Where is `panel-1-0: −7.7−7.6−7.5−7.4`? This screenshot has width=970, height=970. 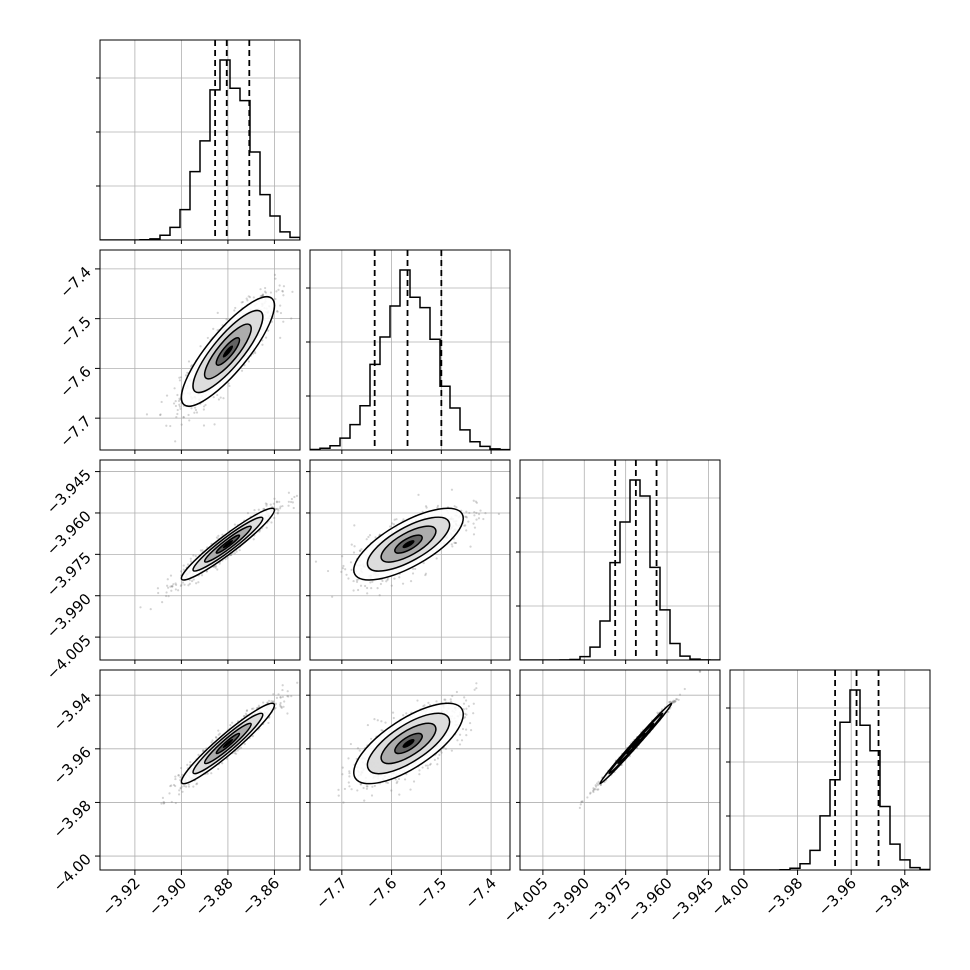 panel-1-0: −7.7−7.6−7.5−7.4 is located at coordinates (179, 351).